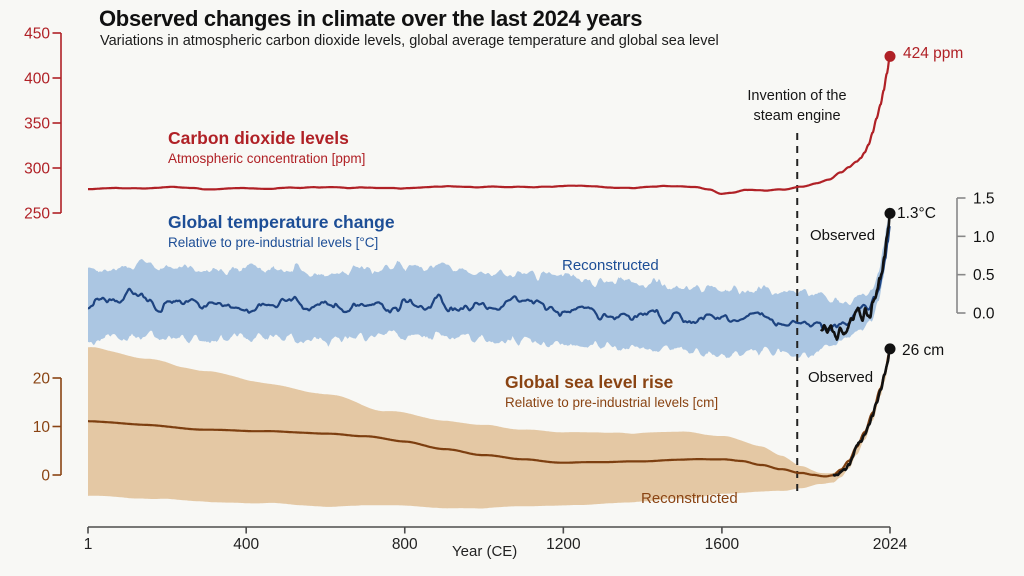 This screenshot has height=576, width=1024. Describe the element at coordinates (984, 275) in the screenshot. I see `temperature-axis-tick-label: 0.5` at that location.